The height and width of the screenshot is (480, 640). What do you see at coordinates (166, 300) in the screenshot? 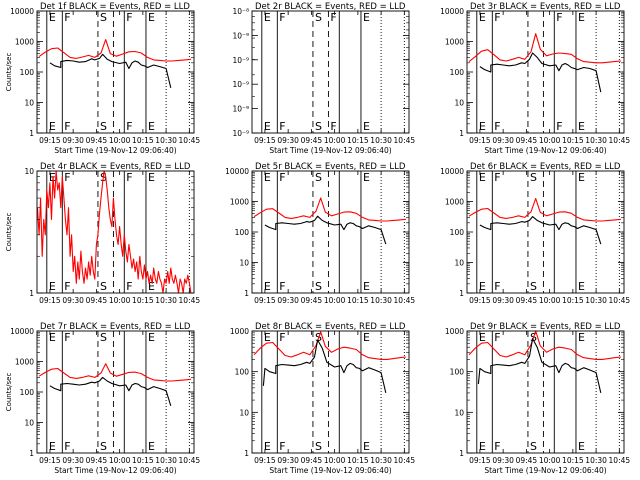
I see `x-tick-label: 10:30` at bounding box center [166, 300].